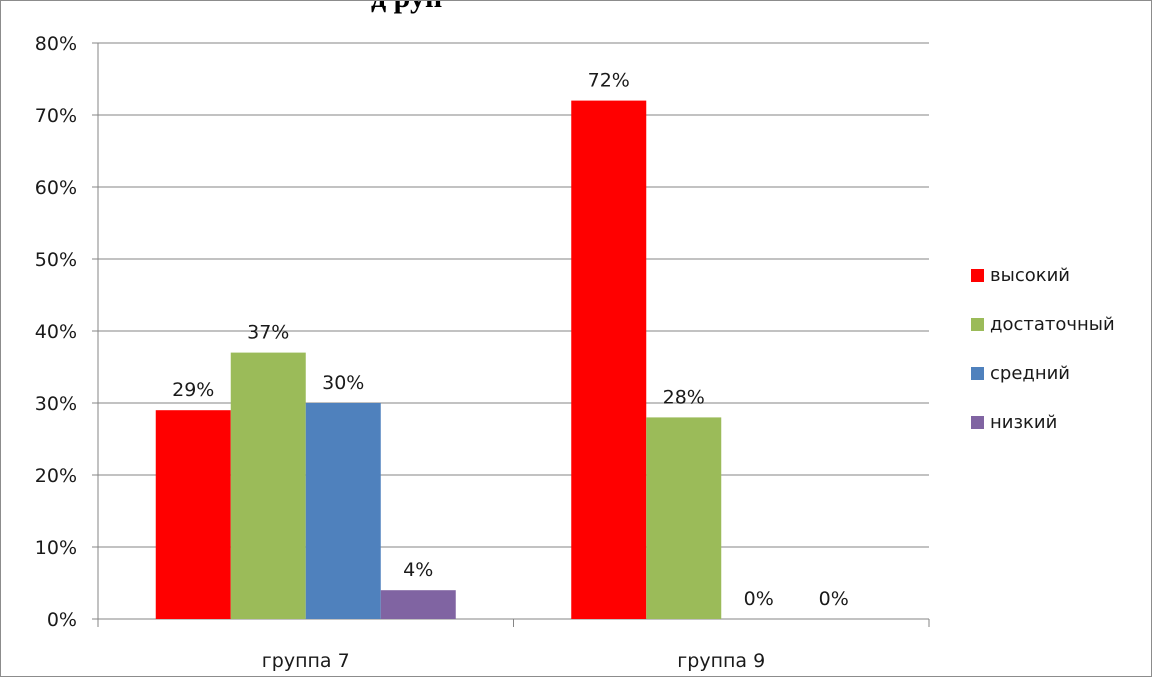 Image resolution: width=1152 pixels, height=678 pixels. Describe the element at coordinates (1024, 422) in the screenshot. I see `legend-label: низкий` at that location.